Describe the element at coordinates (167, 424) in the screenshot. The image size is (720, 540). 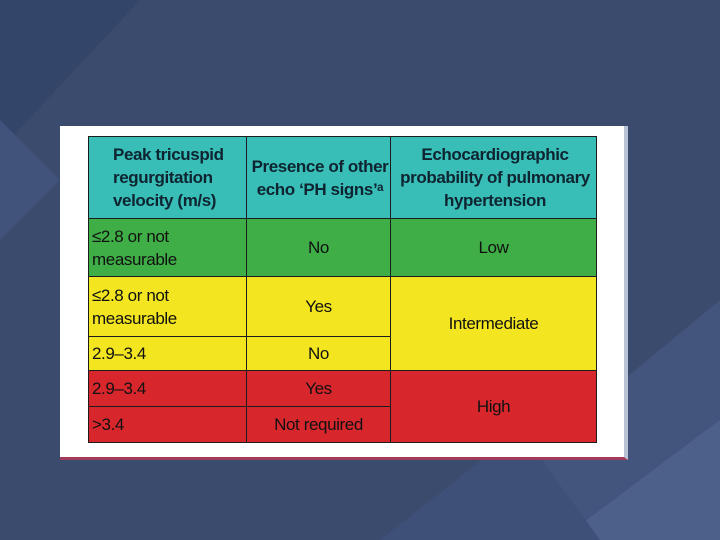
I see `cell-velocity: >3.4` at that location.